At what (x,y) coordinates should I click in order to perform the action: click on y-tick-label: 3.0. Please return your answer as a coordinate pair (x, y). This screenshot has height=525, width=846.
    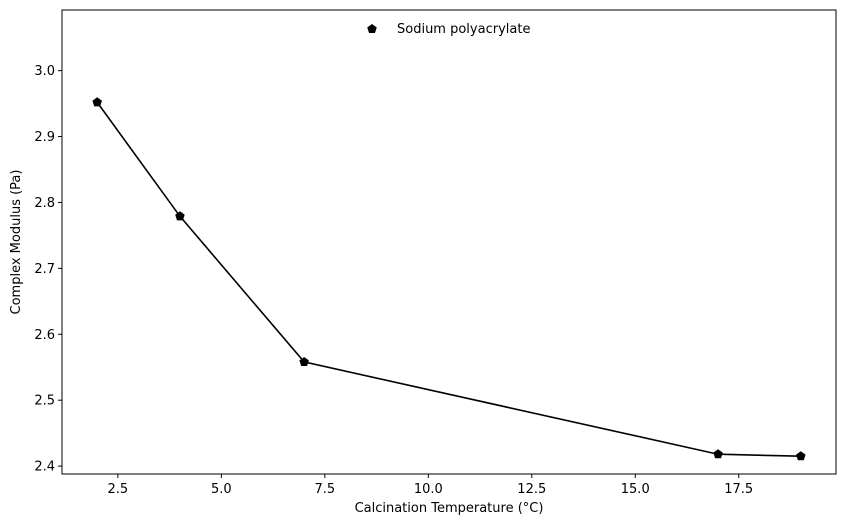
    Looking at the image, I should click on (44, 71).